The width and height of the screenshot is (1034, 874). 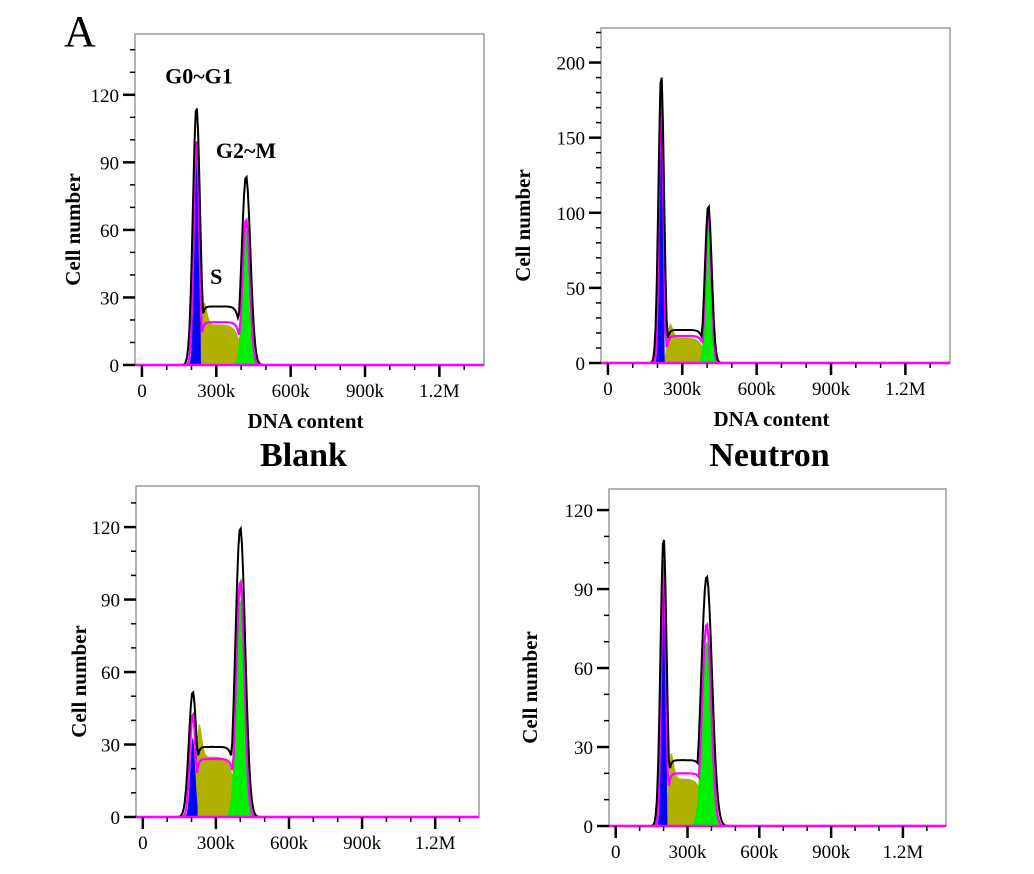 I want to click on panel-letter: A, so click(x=80, y=31).